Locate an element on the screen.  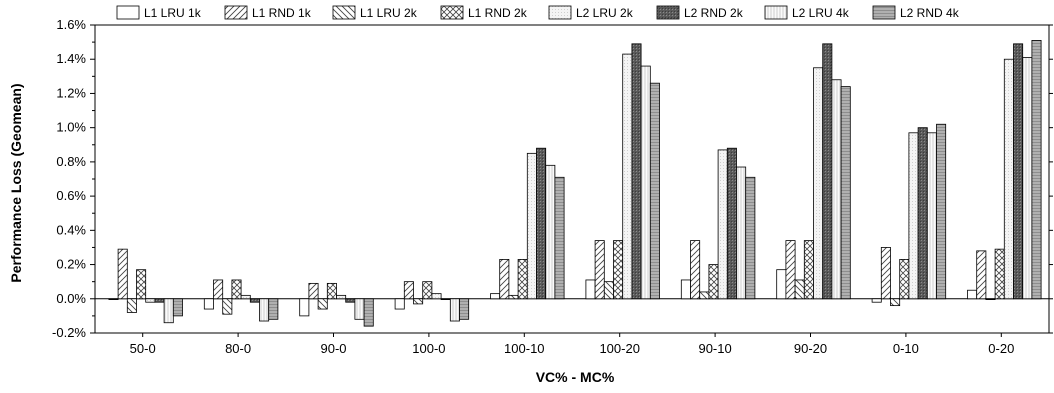
legend-item: L1 LRU 1k is located at coordinates (159, 12).